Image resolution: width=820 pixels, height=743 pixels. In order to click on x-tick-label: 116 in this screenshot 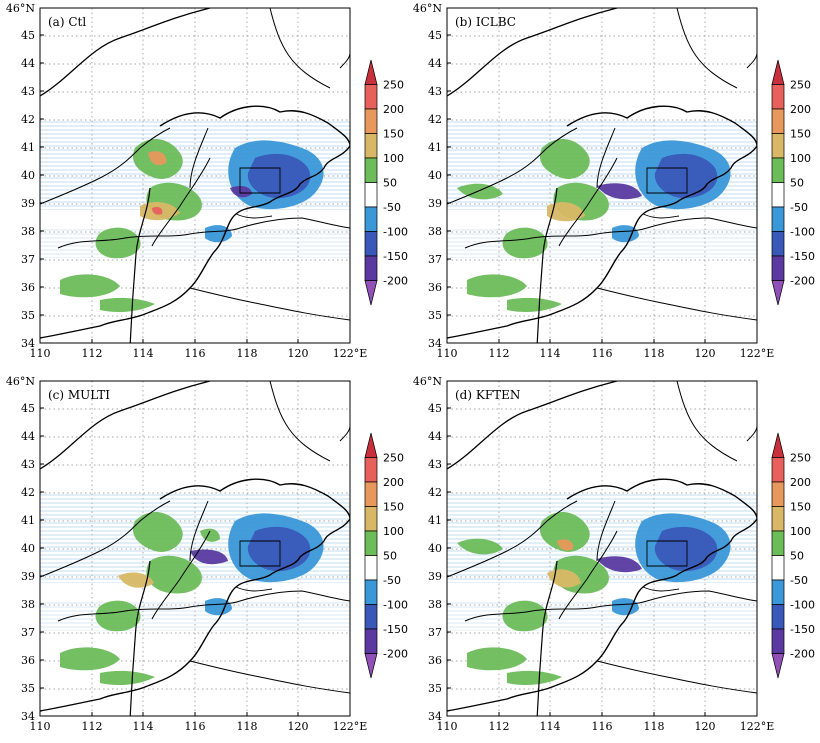, I will do `click(195, 726)`.